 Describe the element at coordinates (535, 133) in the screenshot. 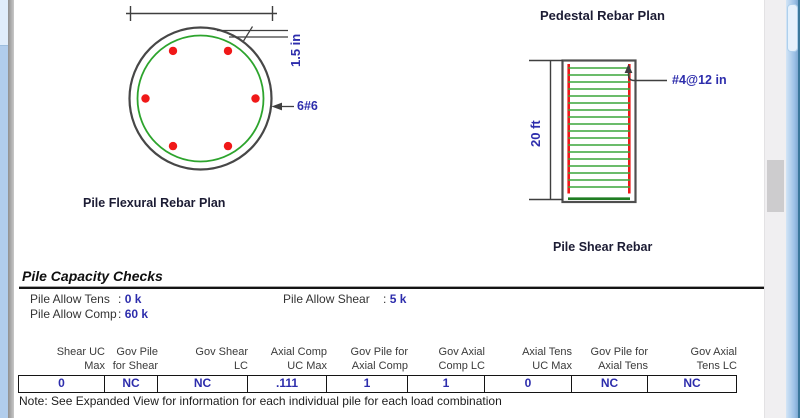

I see `pedestal-height-label: 20 ft` at that location.